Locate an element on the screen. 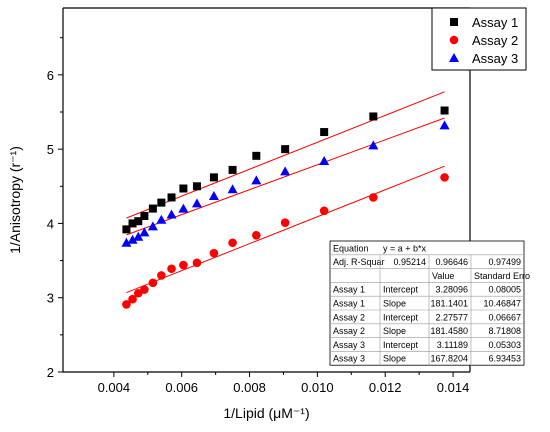 The width and height of the screenshot is (550, 432). table-cell: 2.27577 is located at coordinates (451, 317).